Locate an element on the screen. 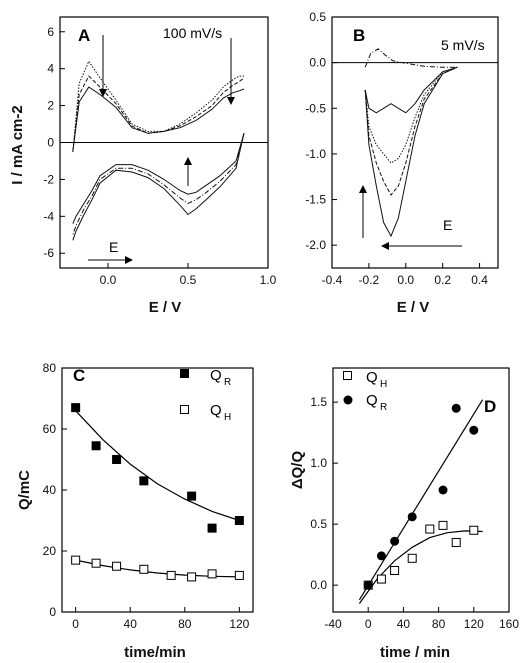 This screenshot has width=523, height=663. panel-b-frame is located at coordinates (415, 142).